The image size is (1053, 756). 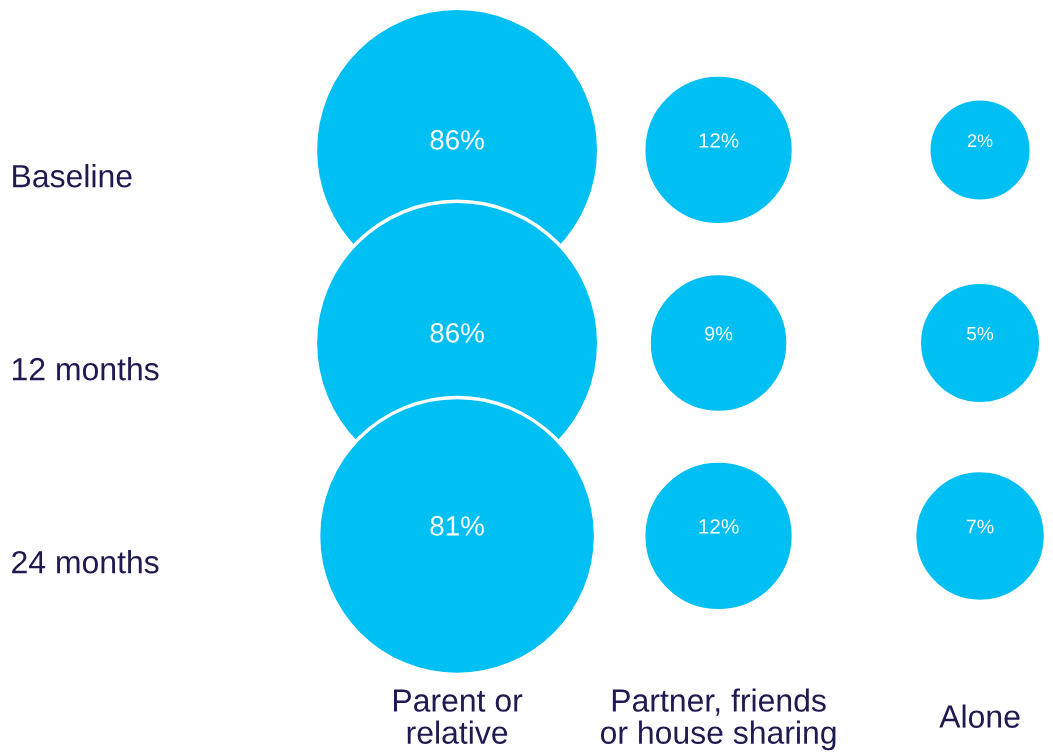 What do you see at coordinates (458, 716) in the screenshot?
I see `category-label: Parent or relative` at bounding box center [458, 716].